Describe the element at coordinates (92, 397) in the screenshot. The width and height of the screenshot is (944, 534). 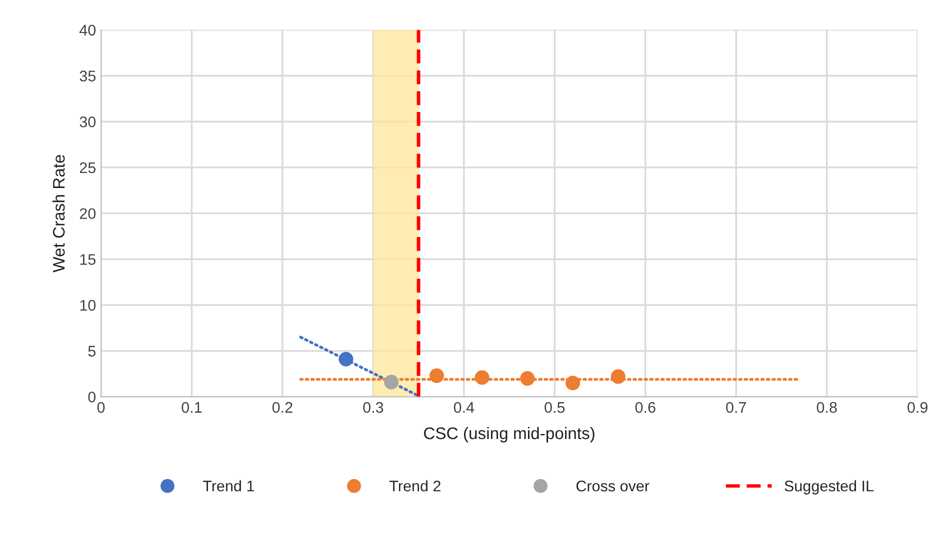
I see `y-tick-label: 0` at that location.